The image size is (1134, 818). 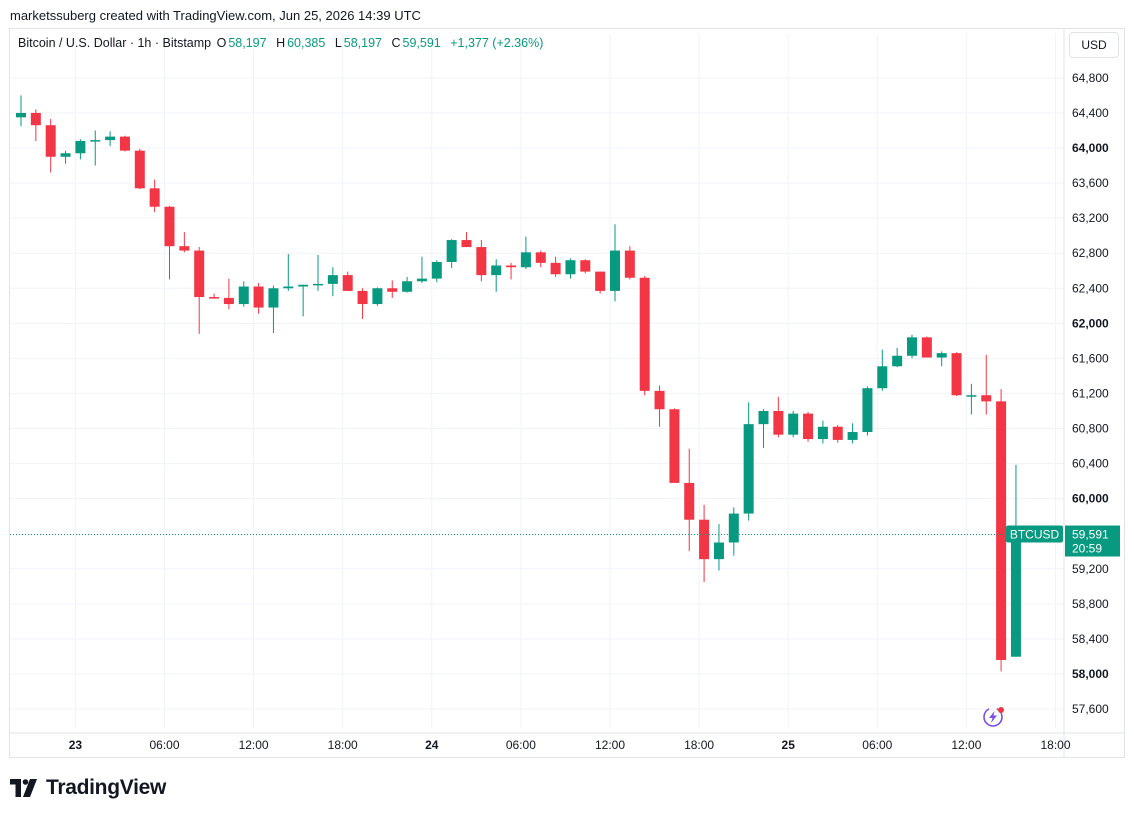 What do you see at coordinates (1090, 113) in the screenshot?
I see `y-tick-label: 64,400` at bounding box center [1090, 113].